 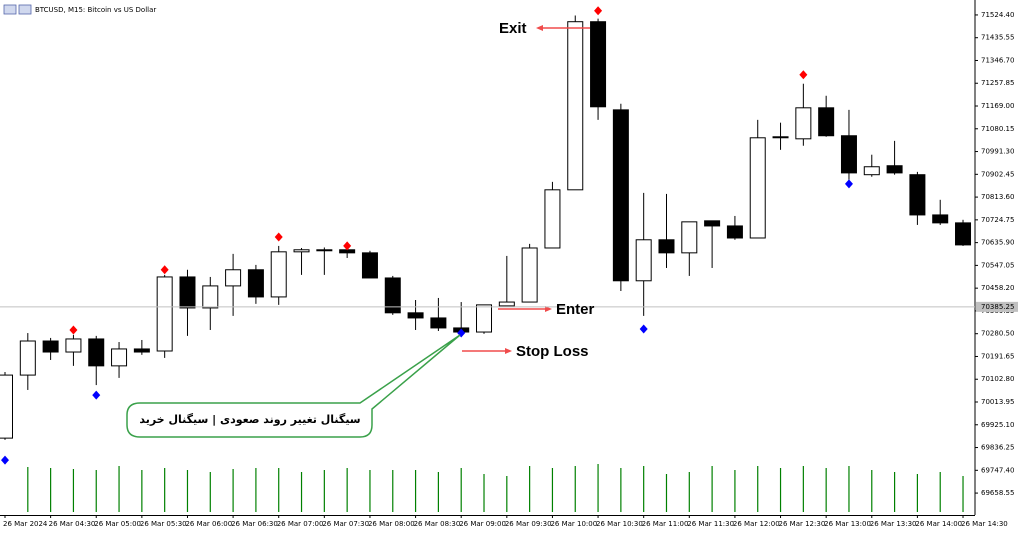 What do you see at coordinates (17, 9) in the screenshot?
I see `symbol-icon` at bounding box center [17, 9].